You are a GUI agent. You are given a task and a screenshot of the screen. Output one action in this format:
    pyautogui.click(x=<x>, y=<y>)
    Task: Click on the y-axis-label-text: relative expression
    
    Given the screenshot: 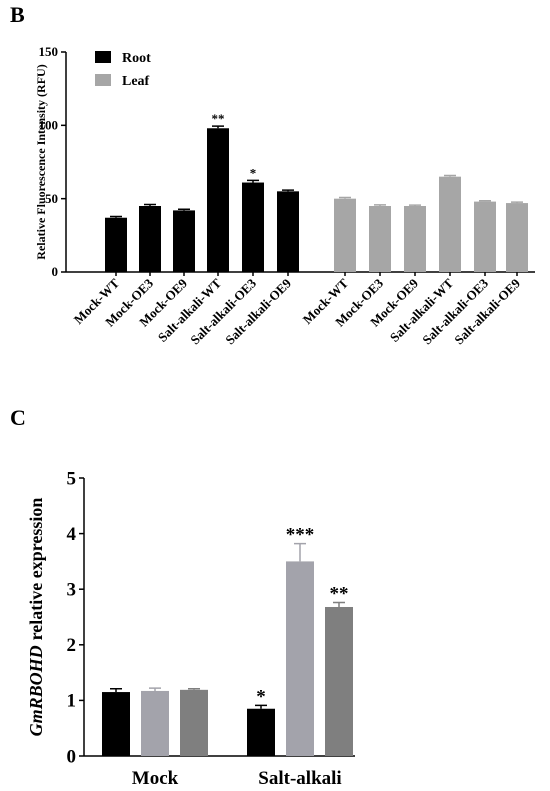 What is the action you would take?
    pyautogui.click(x=36, y=569)
    